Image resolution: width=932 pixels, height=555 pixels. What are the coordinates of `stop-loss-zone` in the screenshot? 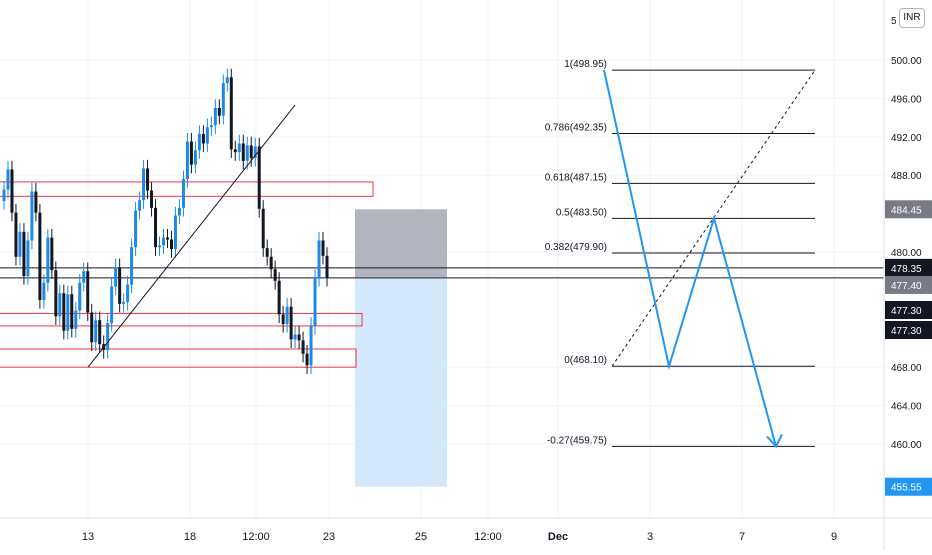 It's located at (401, 243).